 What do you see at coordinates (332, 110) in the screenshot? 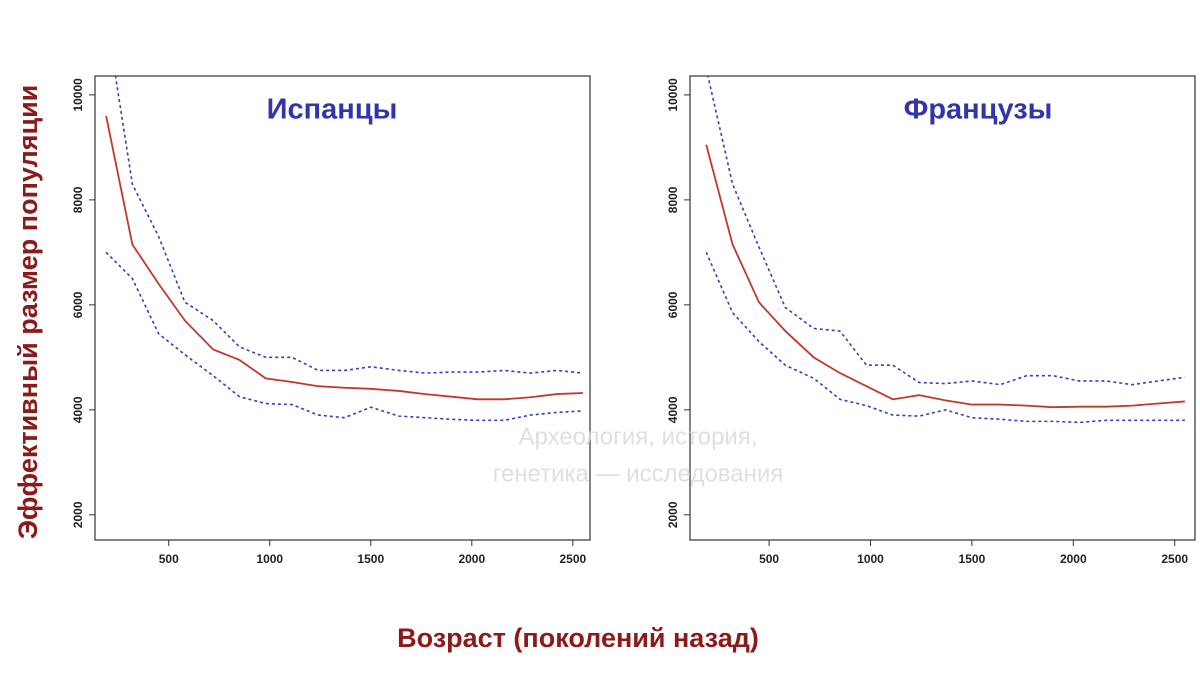
I see `chart-title: Испанцы` at bounding box center [332, 110].